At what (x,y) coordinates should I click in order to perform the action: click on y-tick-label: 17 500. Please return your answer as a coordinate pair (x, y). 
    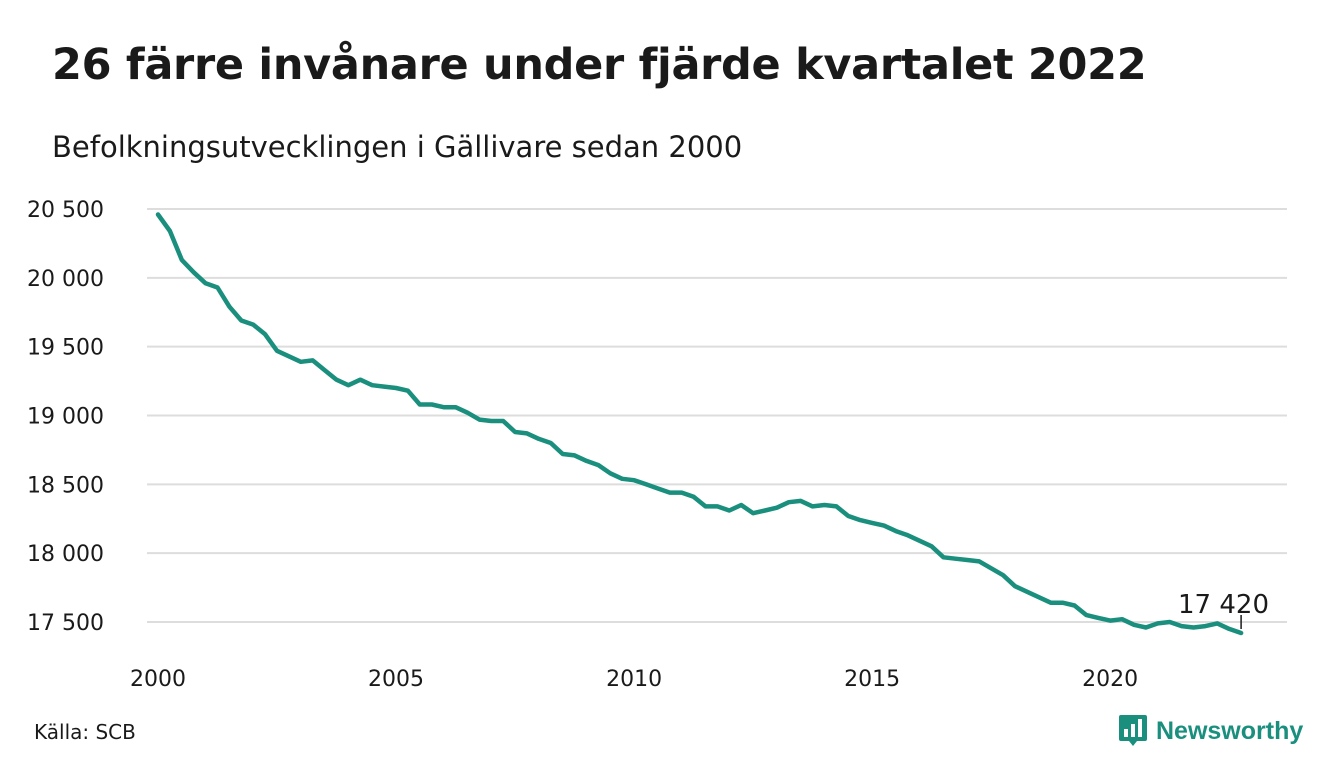
    Looking at the image, I should click on (65, 623).